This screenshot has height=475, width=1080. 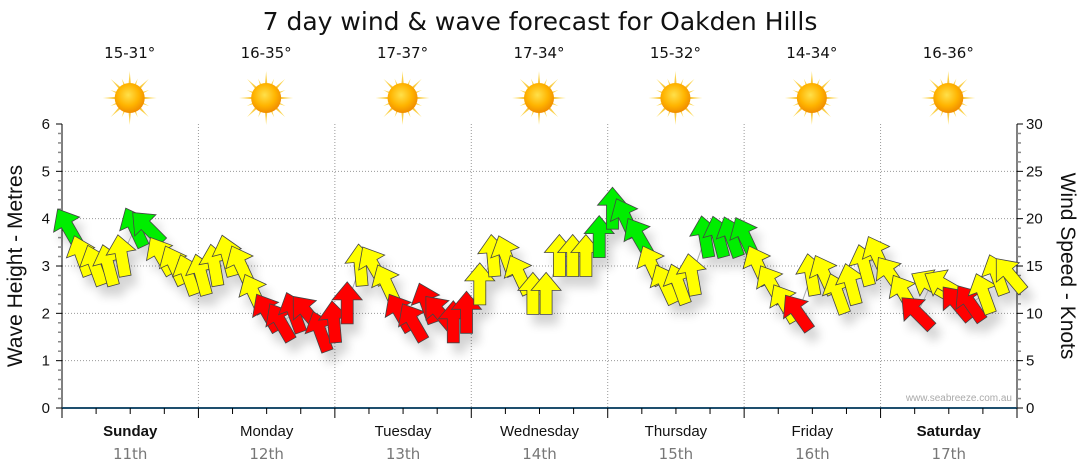 I want to click on y-right-tick-label: 15, so click(x=1034, y=266).